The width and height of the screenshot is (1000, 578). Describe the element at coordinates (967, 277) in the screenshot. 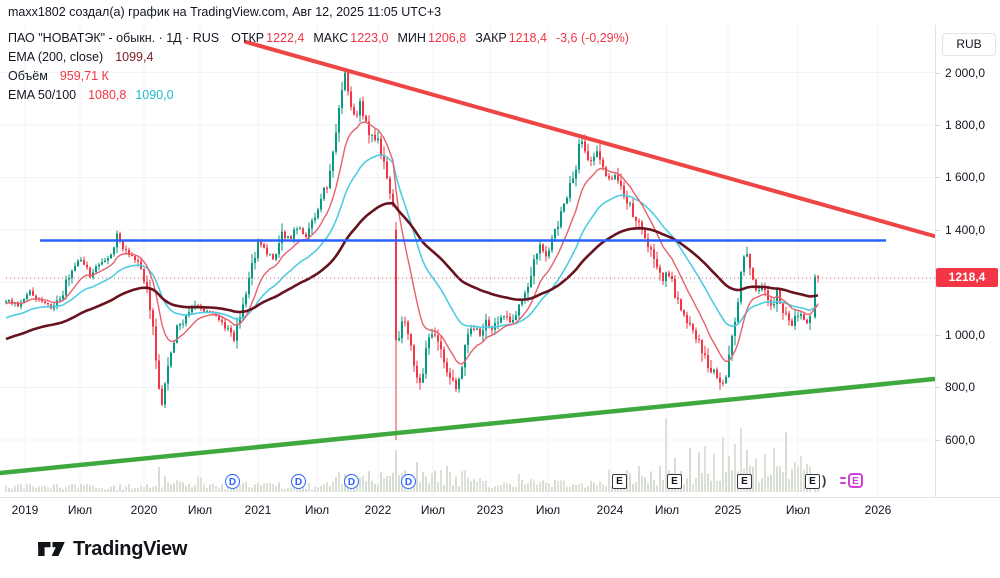

I see `last-price-badge: 1218,4` at that location.